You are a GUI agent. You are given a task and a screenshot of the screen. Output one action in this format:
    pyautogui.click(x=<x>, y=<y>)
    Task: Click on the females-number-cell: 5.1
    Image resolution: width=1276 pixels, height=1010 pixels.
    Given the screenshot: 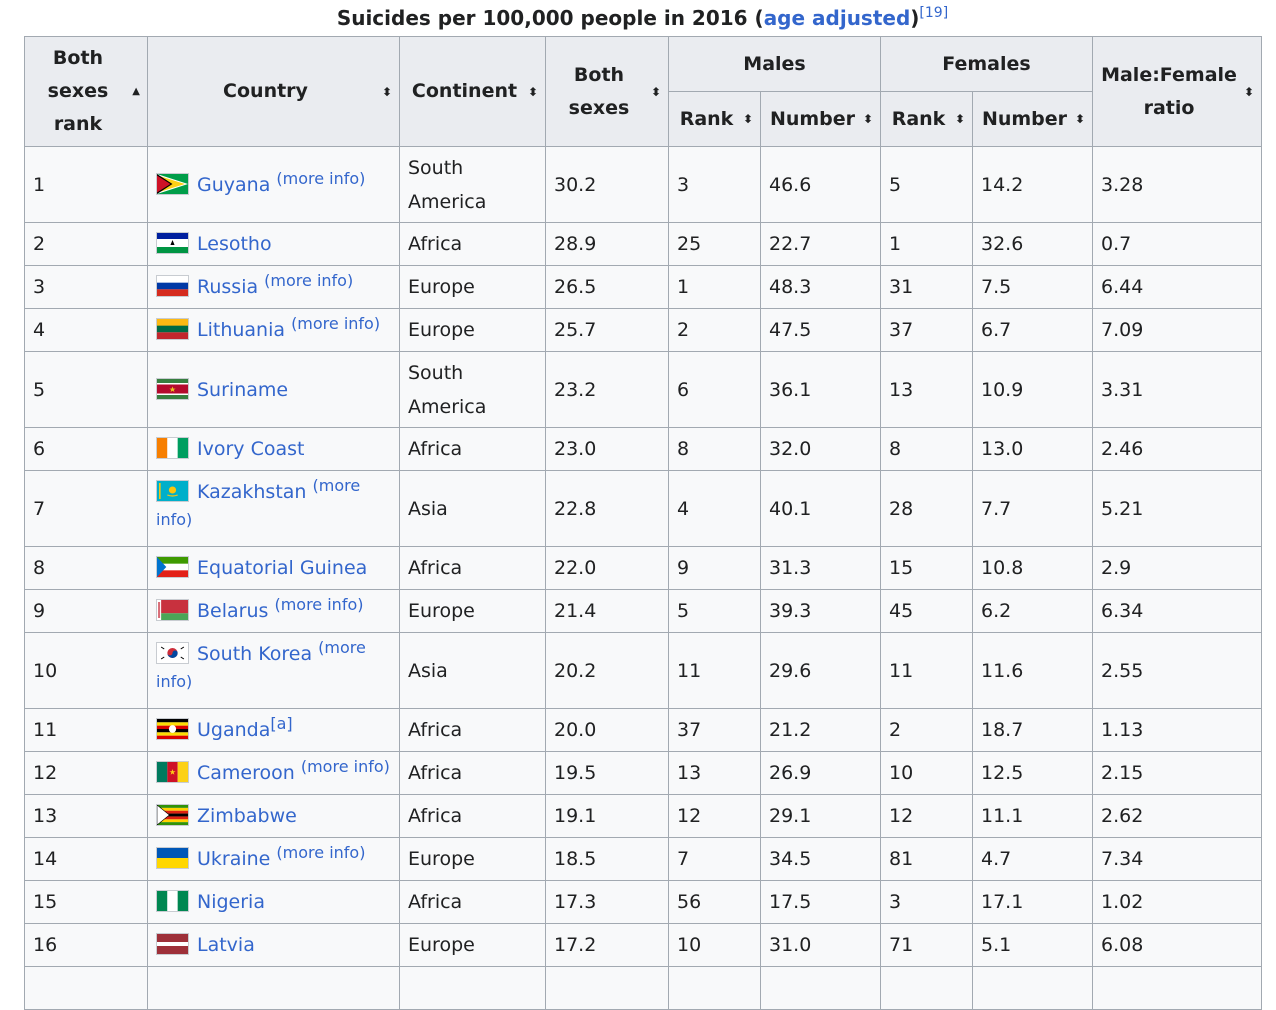 What is the action you would take?
    pyautogui.click(x=1032, y=945)
    